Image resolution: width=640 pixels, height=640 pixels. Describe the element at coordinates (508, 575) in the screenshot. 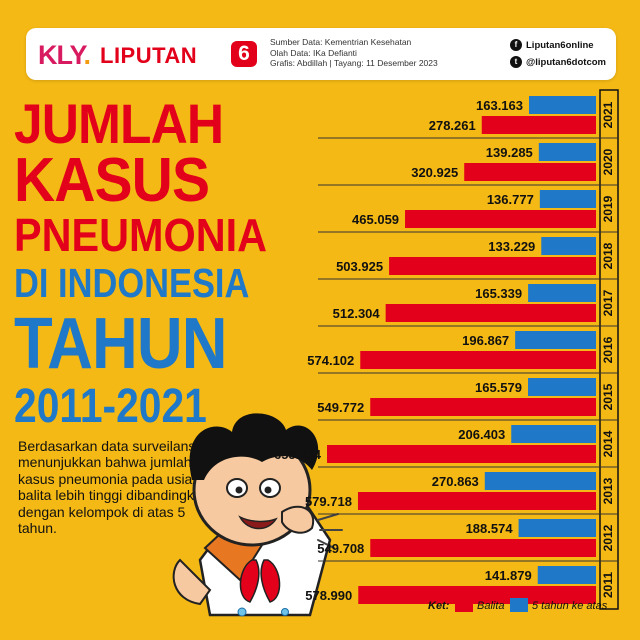

I see `label-over5-2011: 141.879` at that location.